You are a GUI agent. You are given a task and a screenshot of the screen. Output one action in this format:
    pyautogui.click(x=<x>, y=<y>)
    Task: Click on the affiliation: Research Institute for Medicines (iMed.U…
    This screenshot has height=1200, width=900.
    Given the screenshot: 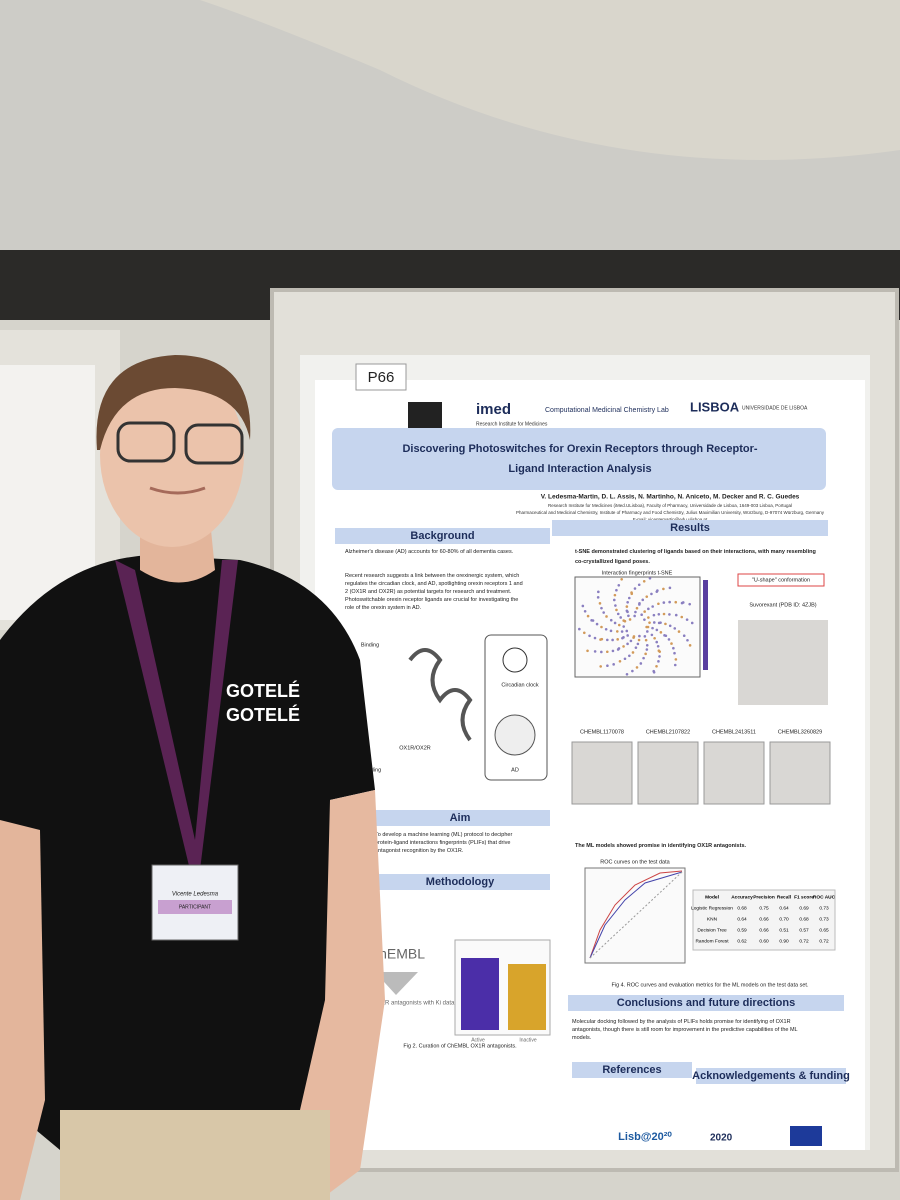 What is the action you would take?
    pyautogui.click(x=670, y=505)
    